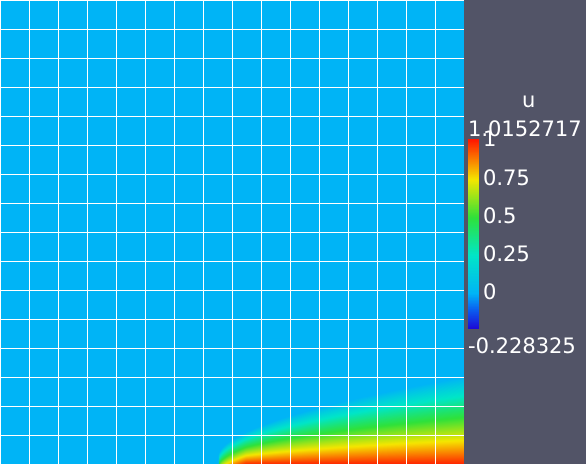 This screenshot has width=586, height=464. What do you see at coordinates (490, 292) in the screenshot?
I see `legend-tick-label: 0` at bounding box center [490, 292].